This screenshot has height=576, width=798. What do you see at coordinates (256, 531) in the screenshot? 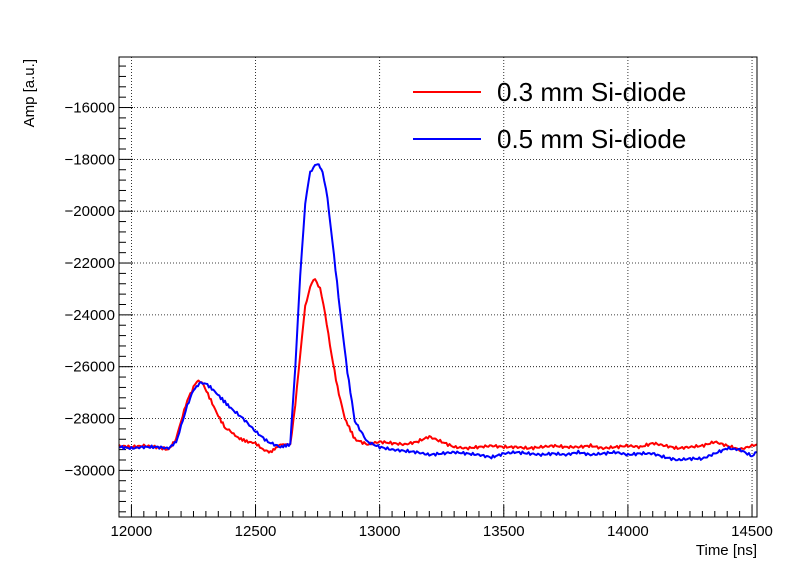
I see `x-tick-label: 12500` at bounding box center [256, 531].